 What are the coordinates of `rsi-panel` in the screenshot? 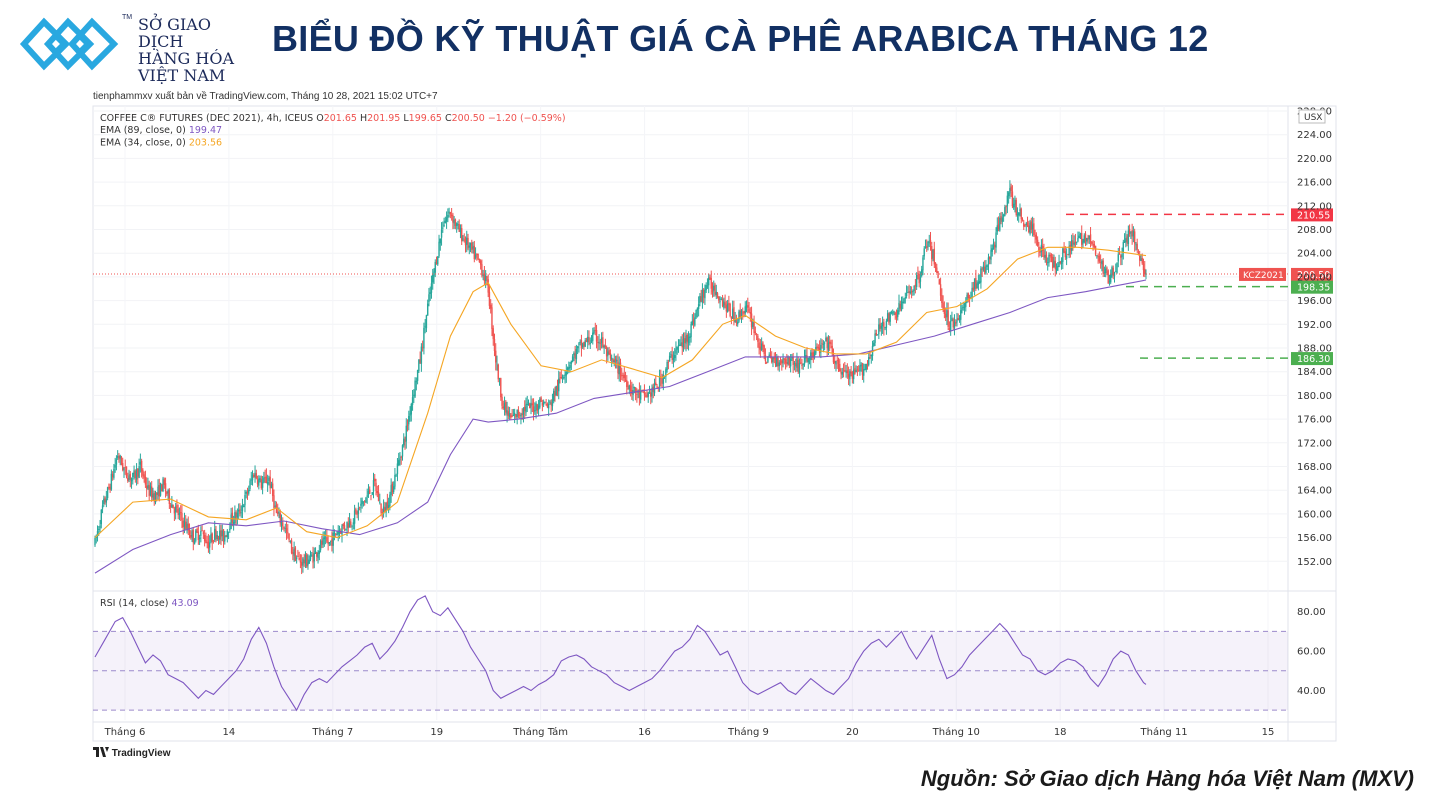 It's located at (690, 653).